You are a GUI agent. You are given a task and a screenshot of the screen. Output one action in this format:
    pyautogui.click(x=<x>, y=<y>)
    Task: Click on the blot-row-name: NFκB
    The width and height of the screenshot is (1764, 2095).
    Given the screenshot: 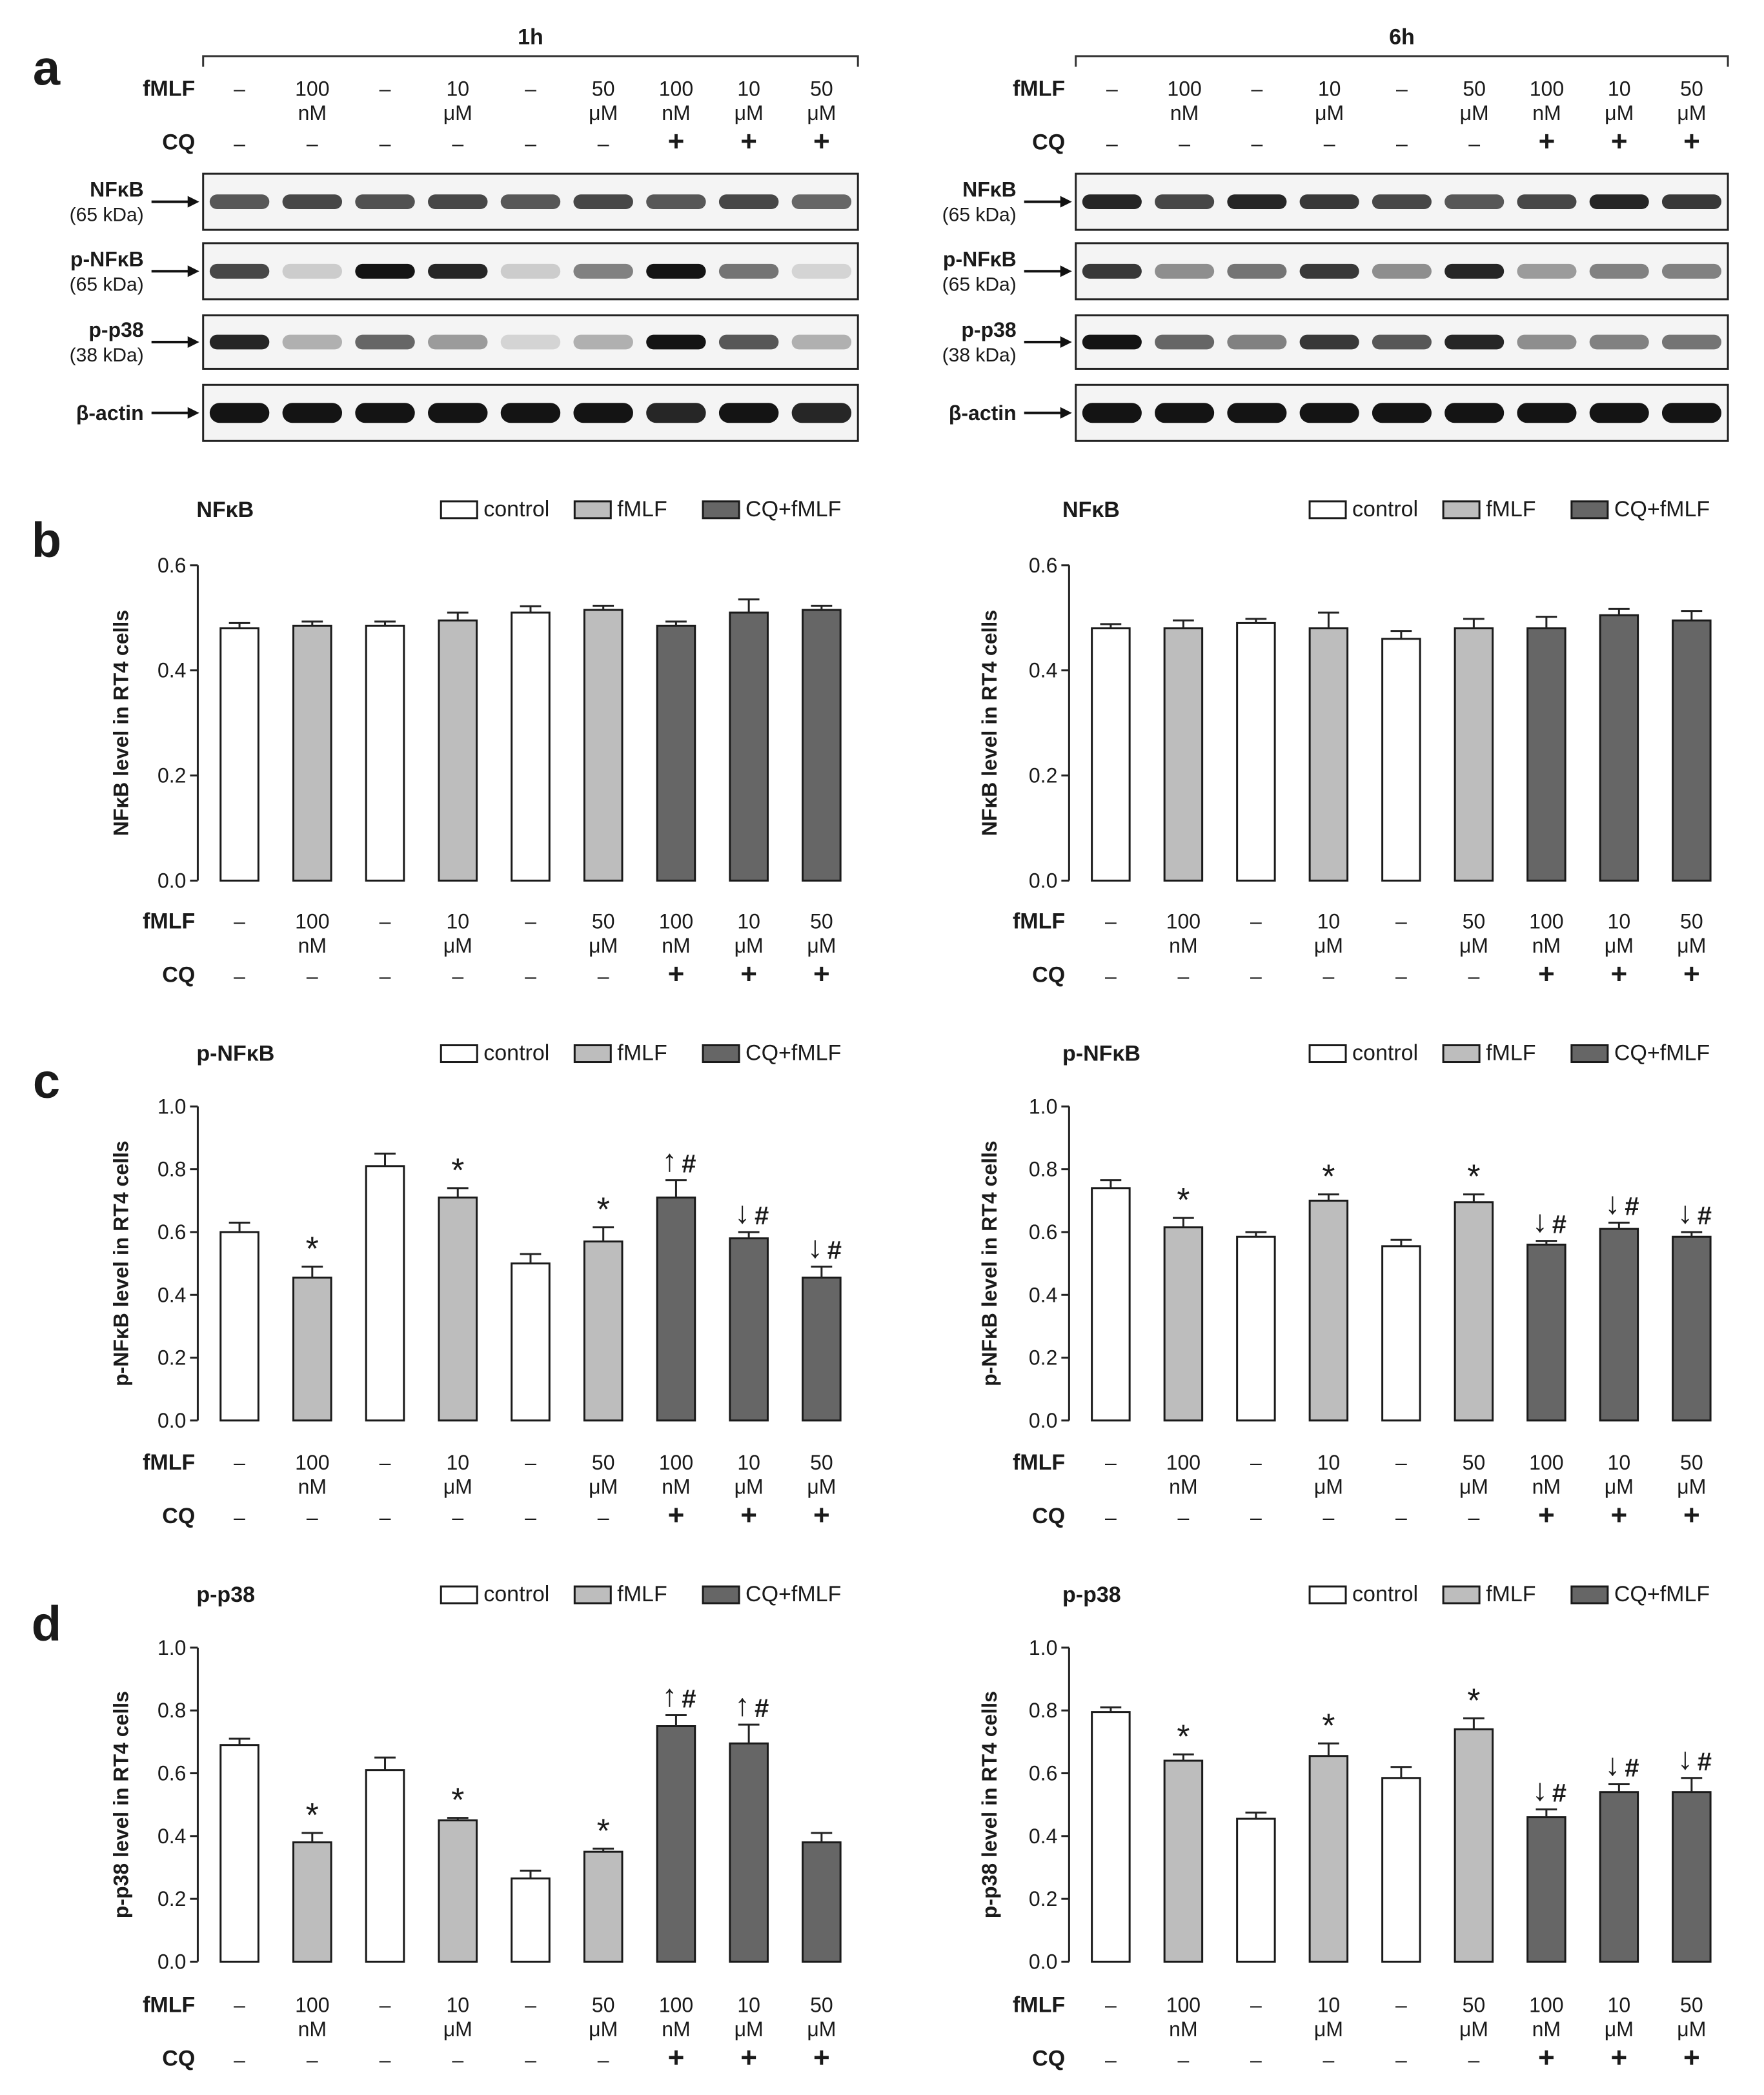 What is the action you would take?
    pyautogui.click(x=117, y=190)
    